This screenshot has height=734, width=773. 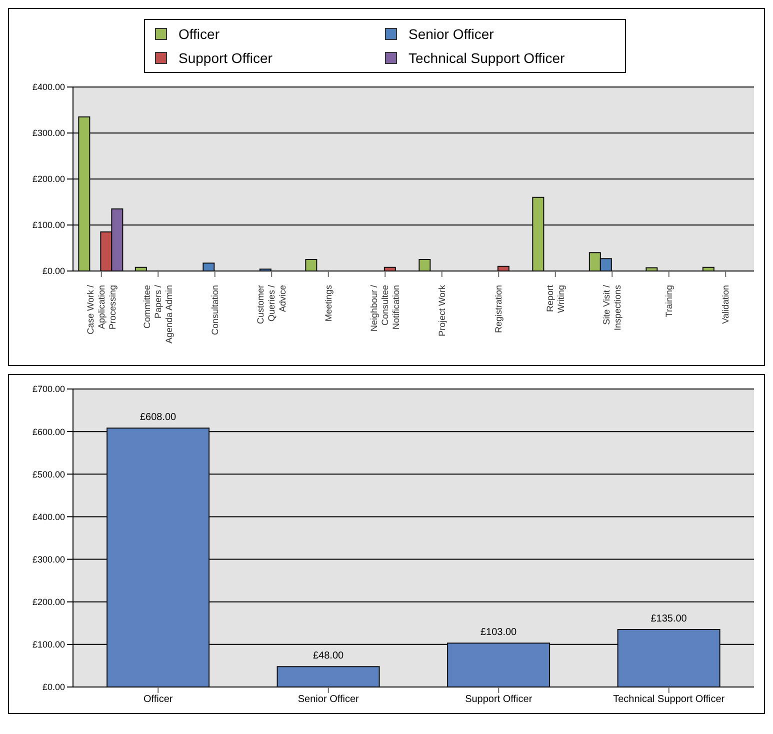 I want to click on legend-label: Senior Officer, so click(x=451, y=34).